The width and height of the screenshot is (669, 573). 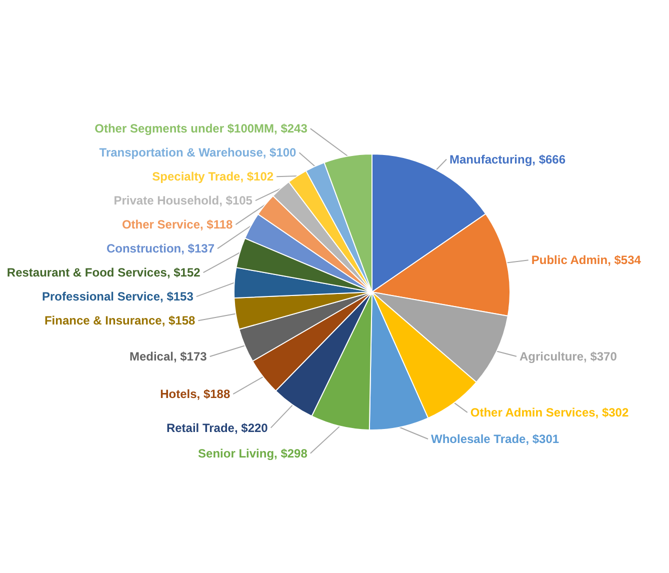 What do you see at coordinates (569, 356) in the screenshot?
I see `slice-label: Agriculture, $370` at bounding box center [569, 356].